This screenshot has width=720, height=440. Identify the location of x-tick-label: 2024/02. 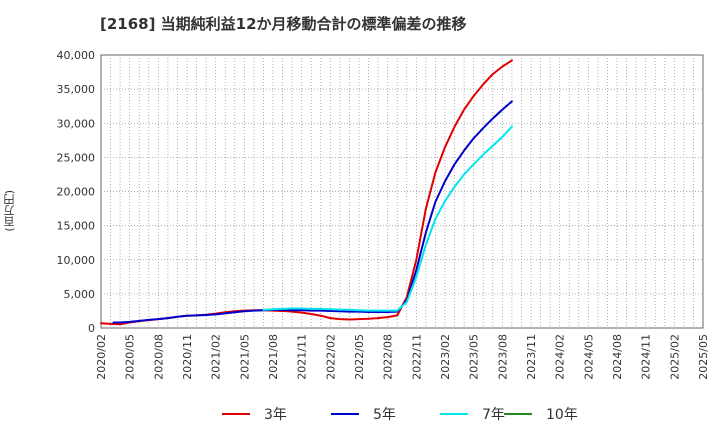
(560, 357).